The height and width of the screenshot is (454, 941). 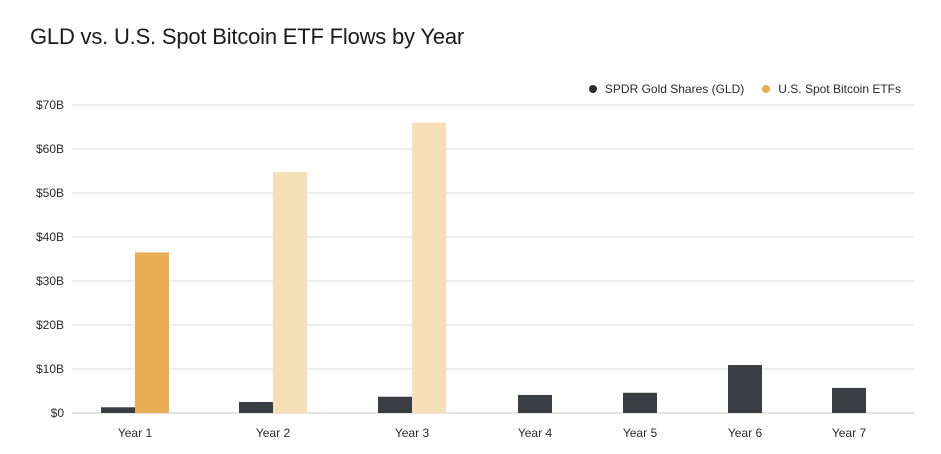 I want to click on x-tick-label: Year 7, so click(x=849, y=433).